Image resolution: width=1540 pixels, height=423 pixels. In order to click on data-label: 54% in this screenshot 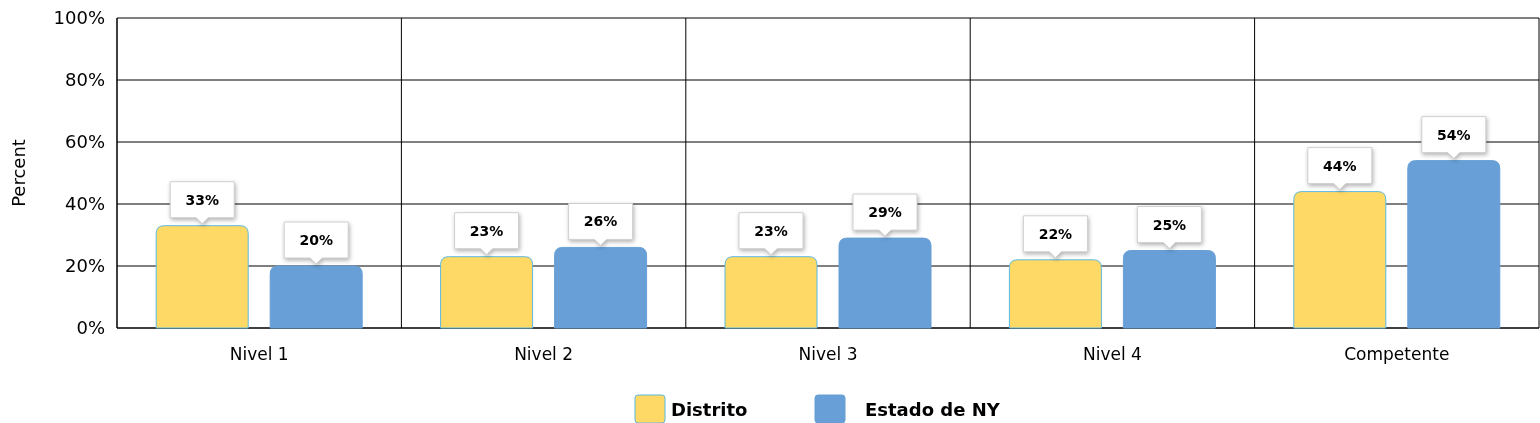, I will do `click(1454, 134)`.